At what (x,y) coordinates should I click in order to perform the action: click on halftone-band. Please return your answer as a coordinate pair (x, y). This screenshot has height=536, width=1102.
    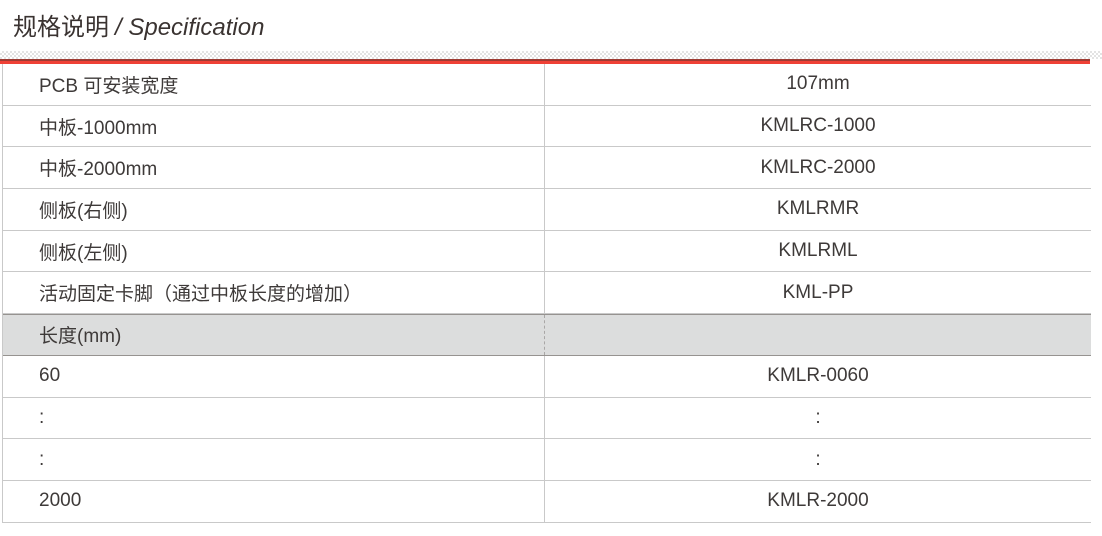
    Looking at the image, I should click on (551, 55).